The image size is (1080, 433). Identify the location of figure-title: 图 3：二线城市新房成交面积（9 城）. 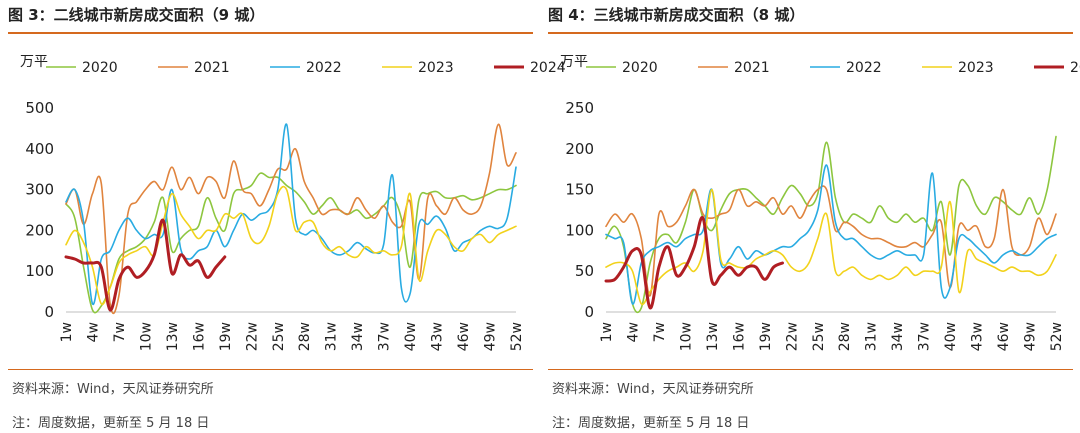
(136, 15).